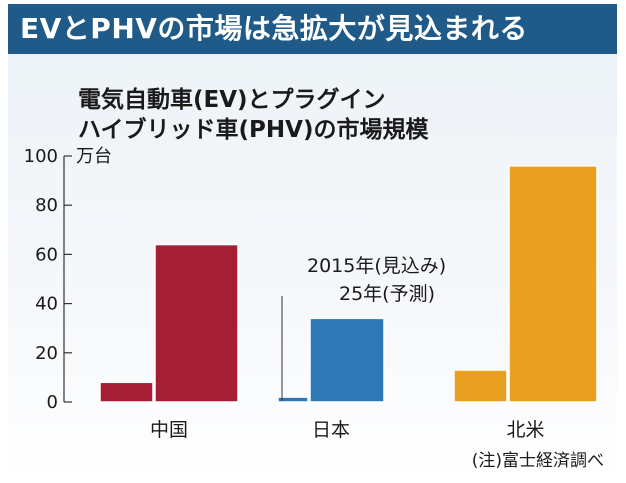 This screenshot has height=483, width=626. Describe the element at coordinates (46, 254) in the screenshot. I see `y-tick-label: 60` at that location.